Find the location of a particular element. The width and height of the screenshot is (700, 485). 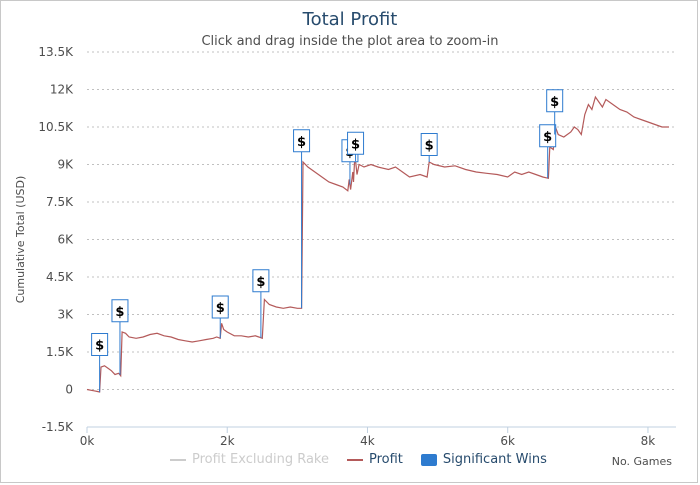

legend-item-significant-wins: Significant Wins is located at coordinates (483, 459).